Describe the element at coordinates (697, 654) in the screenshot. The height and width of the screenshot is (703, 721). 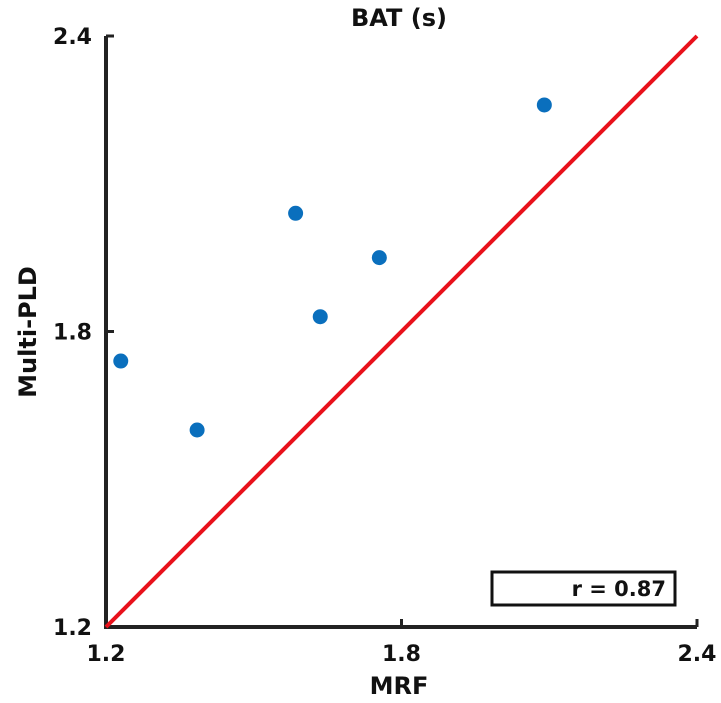
I see `x-tick-label: 2.4` at that location.